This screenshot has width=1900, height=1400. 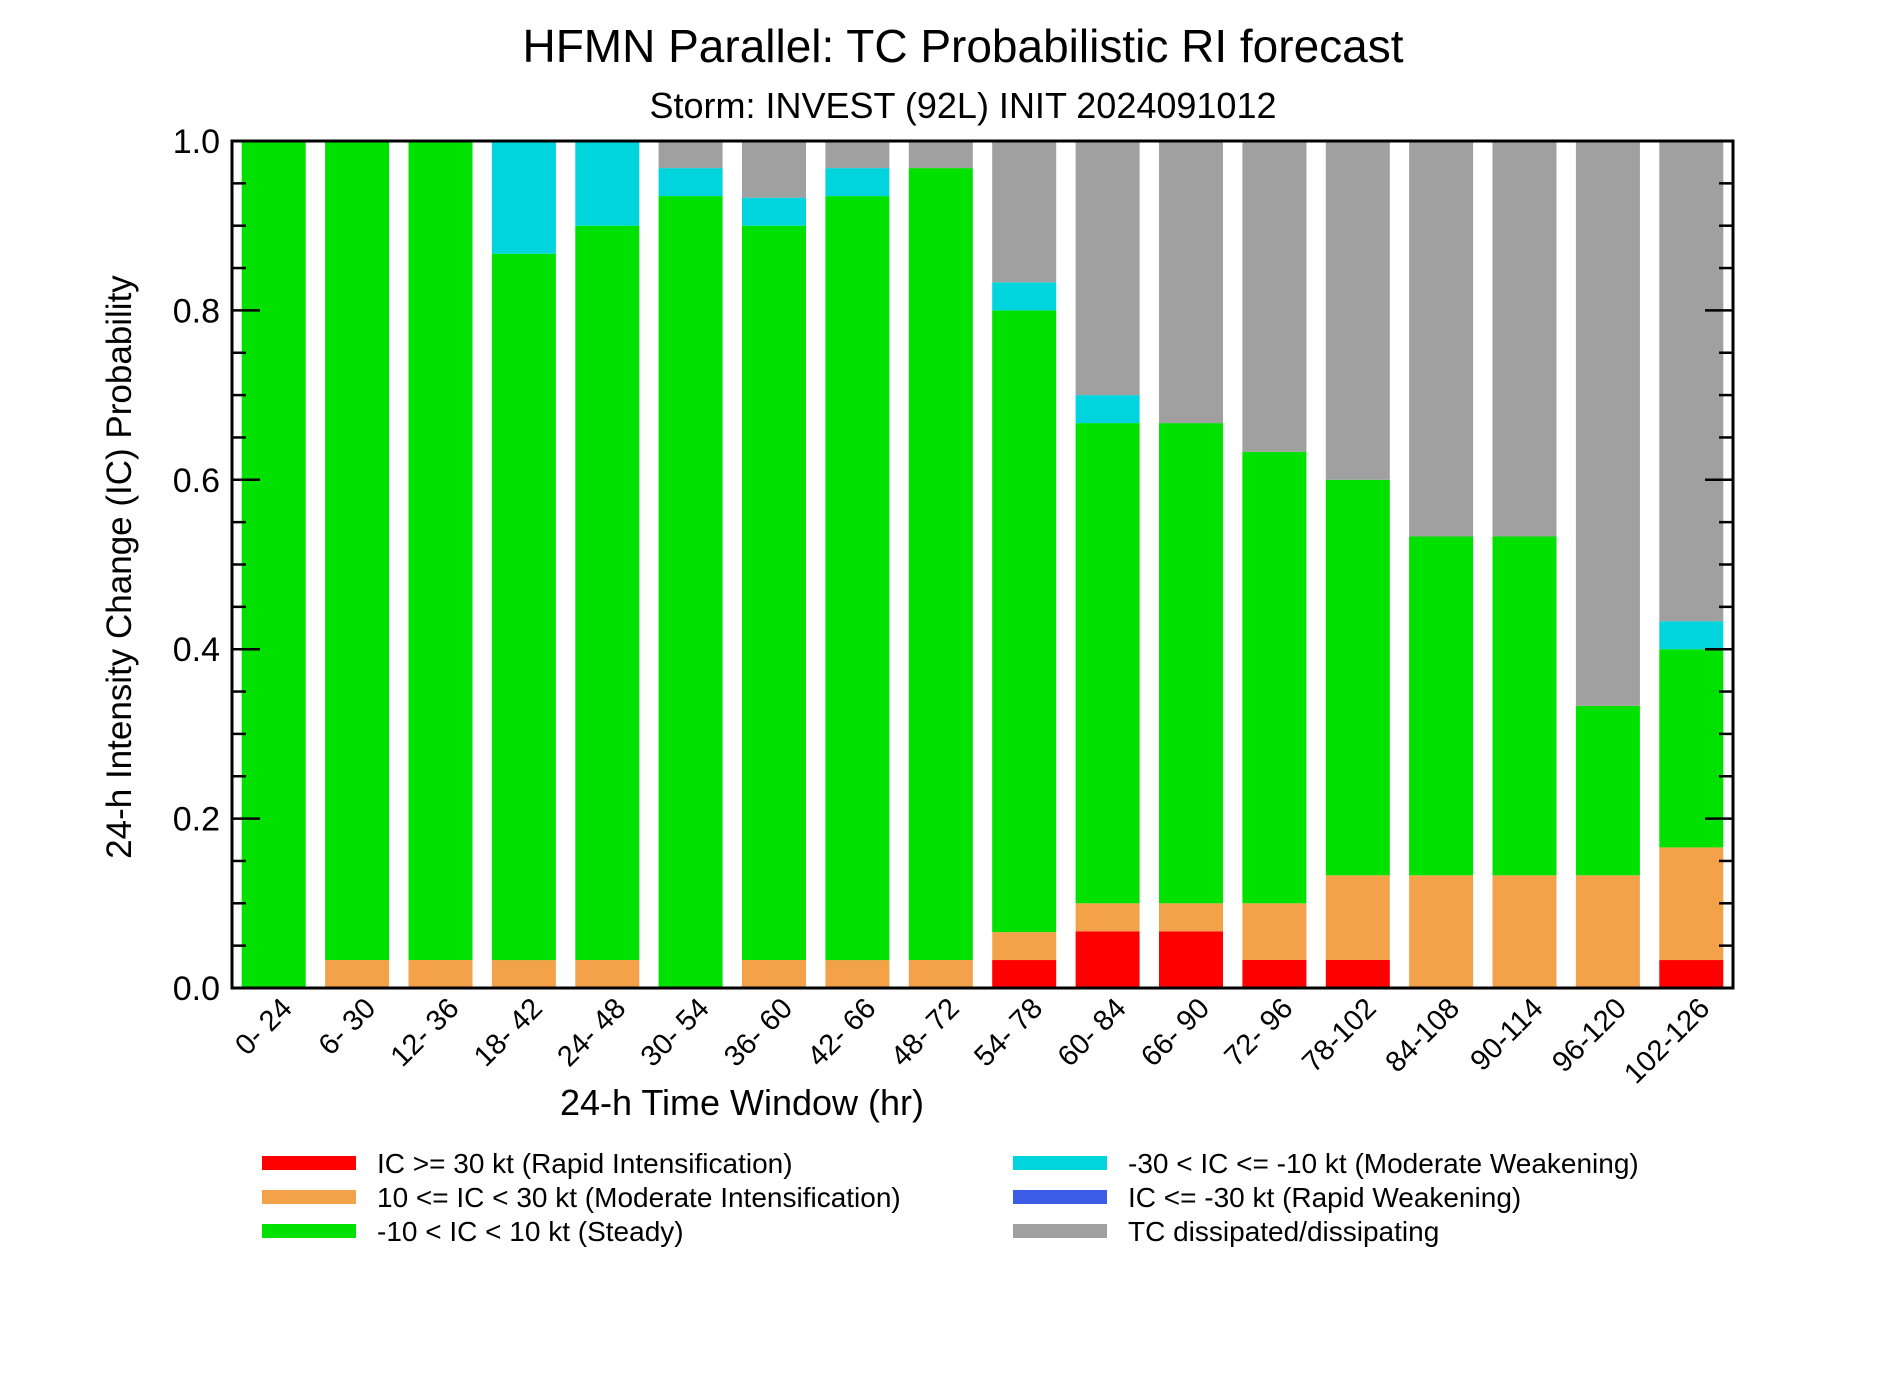 What do you see at coordinates (196, 820) in the screenshot?
I see `y-tick-label: 0.2` at bounding box center [196, 820].